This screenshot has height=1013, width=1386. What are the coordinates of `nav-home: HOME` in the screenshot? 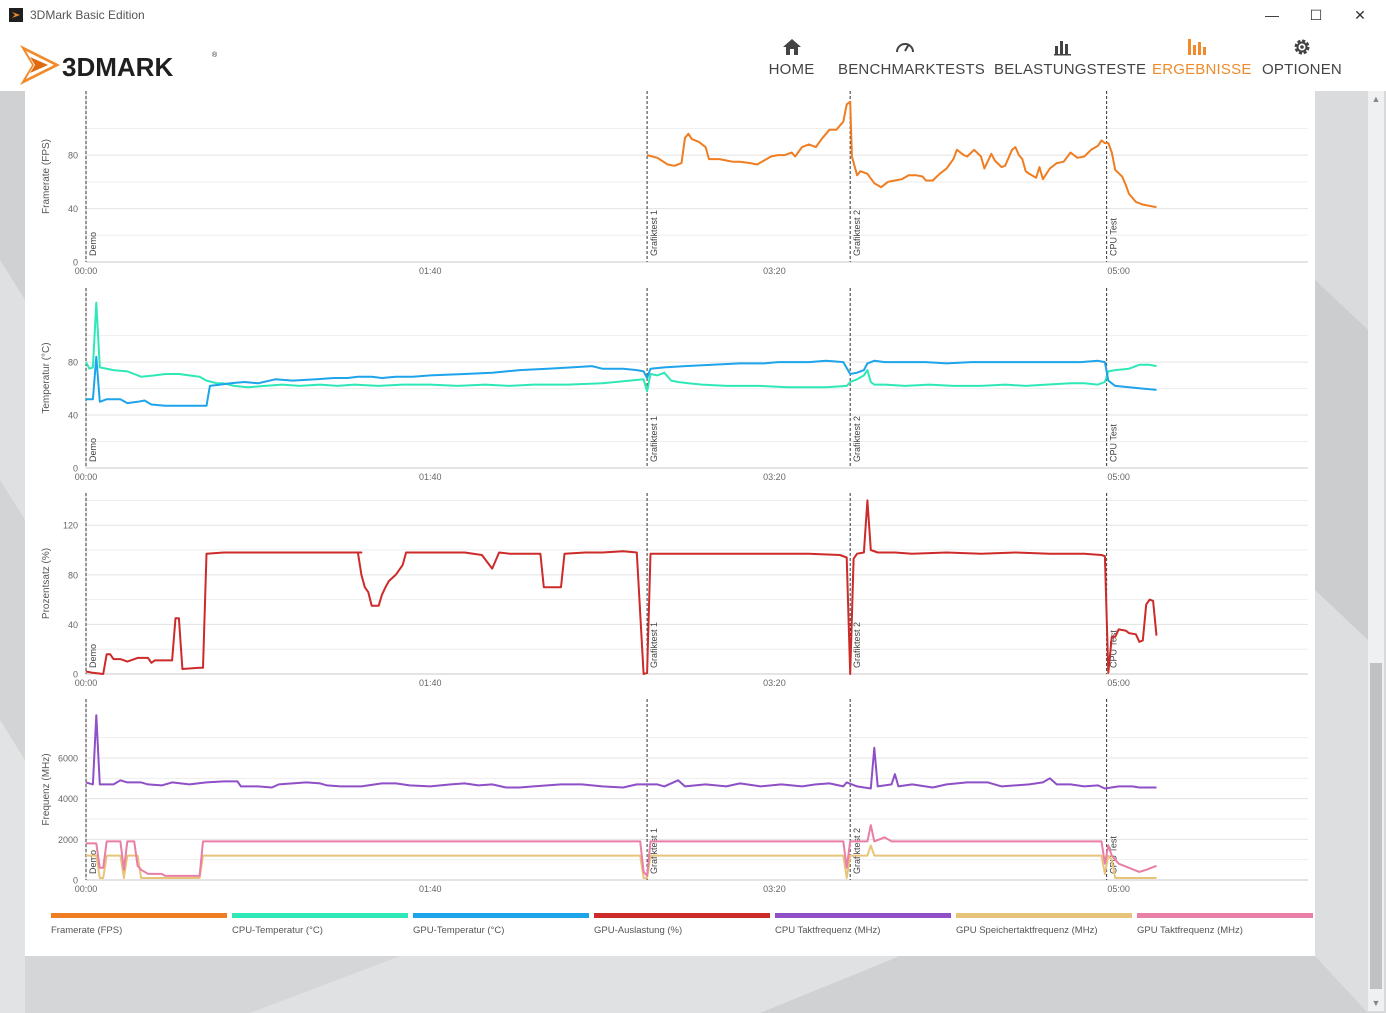 It's located at (791, 57).